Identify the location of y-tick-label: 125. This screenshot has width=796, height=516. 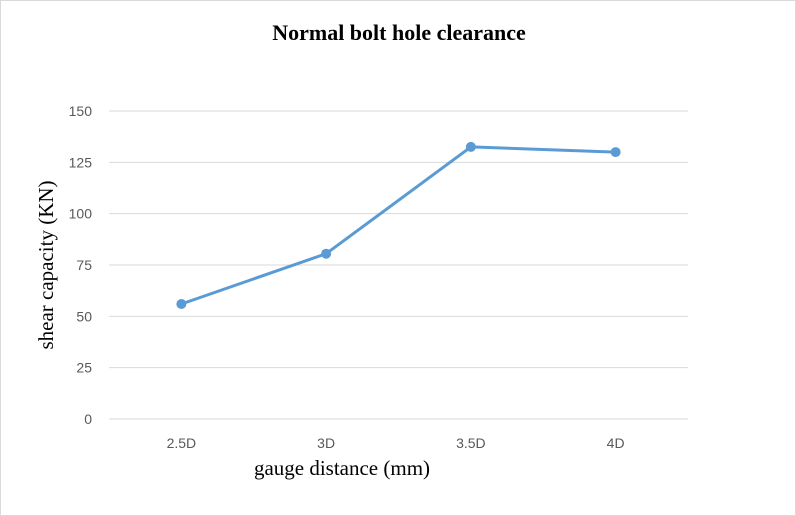
(81, 162).